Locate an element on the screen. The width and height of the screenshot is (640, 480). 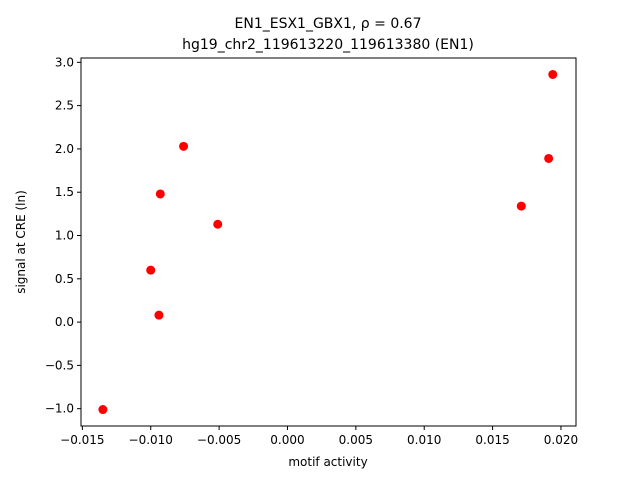
y-tick-label: 3.0 is located at coordinates (64, 62).